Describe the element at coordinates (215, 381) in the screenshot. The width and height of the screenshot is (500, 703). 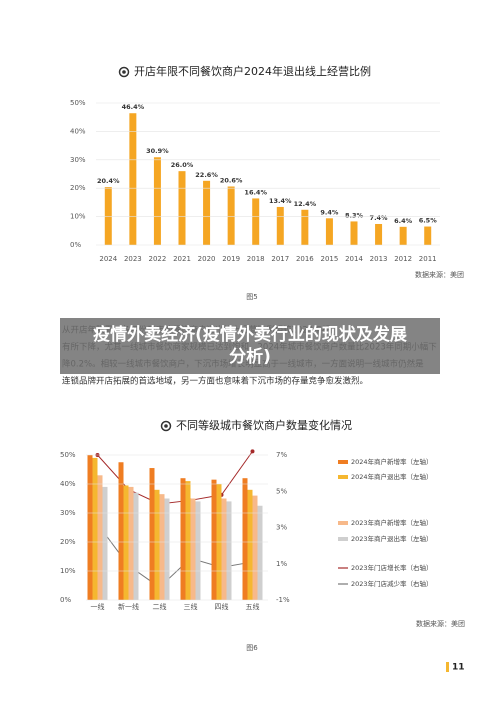
I see `paragraph-line: 连锁品牌开店拓展的首选地域，另一方面也意味着下沉市场的存量竞争愈发激烈。` at that location.